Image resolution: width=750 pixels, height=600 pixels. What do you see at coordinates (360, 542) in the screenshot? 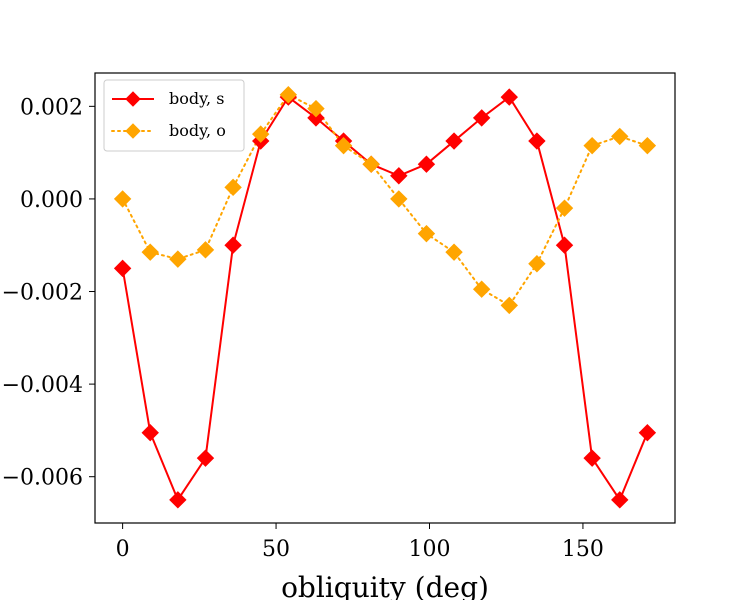
I see `x-axis: 0 50 100 150` at bounding box center [360, 542].